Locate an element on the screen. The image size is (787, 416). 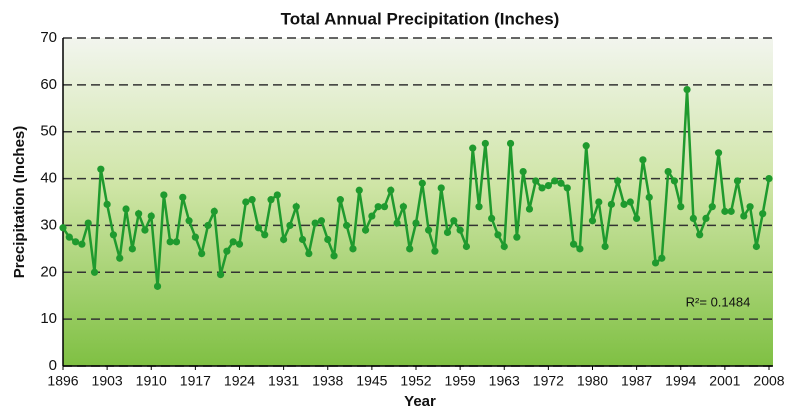
x-tick-label: 1938 is located at coordinates (327, 381).